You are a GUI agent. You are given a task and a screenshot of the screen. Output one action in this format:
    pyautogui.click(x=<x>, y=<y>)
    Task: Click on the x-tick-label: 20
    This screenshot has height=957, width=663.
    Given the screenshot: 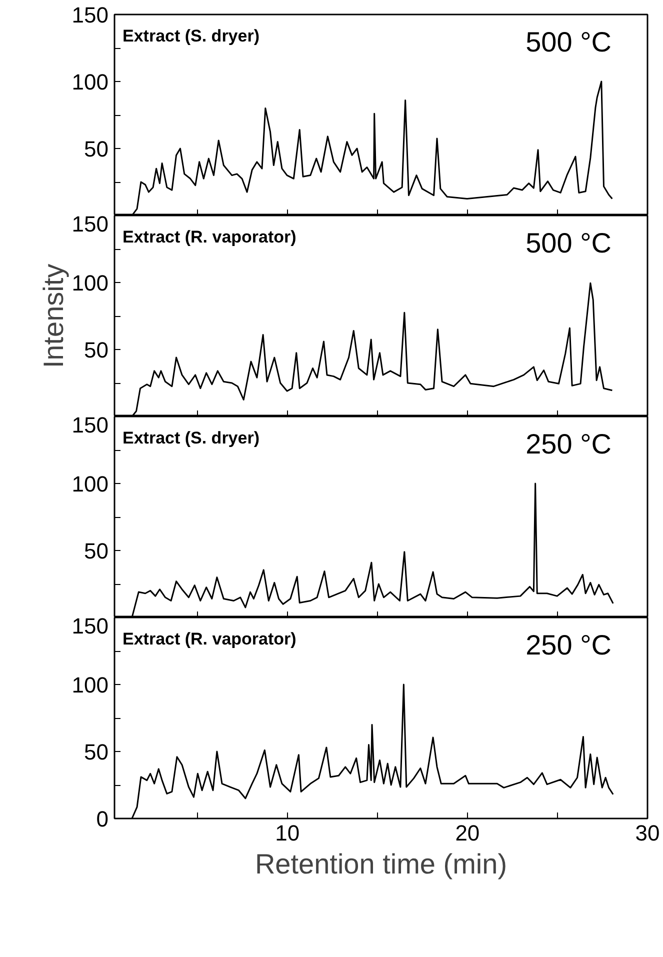 What is the action you would take?
    pyautogui.click(x=467, y=833)
    